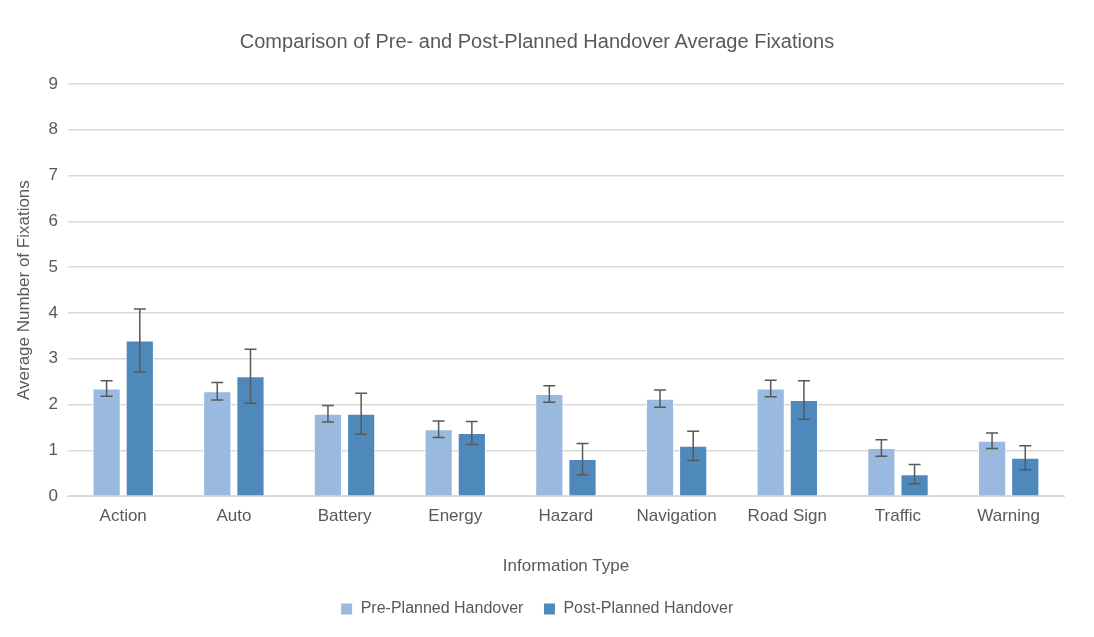  Describe the element at coordinates (53, 266) in the screenshot. I see `y-tick-label: 5` at that location.